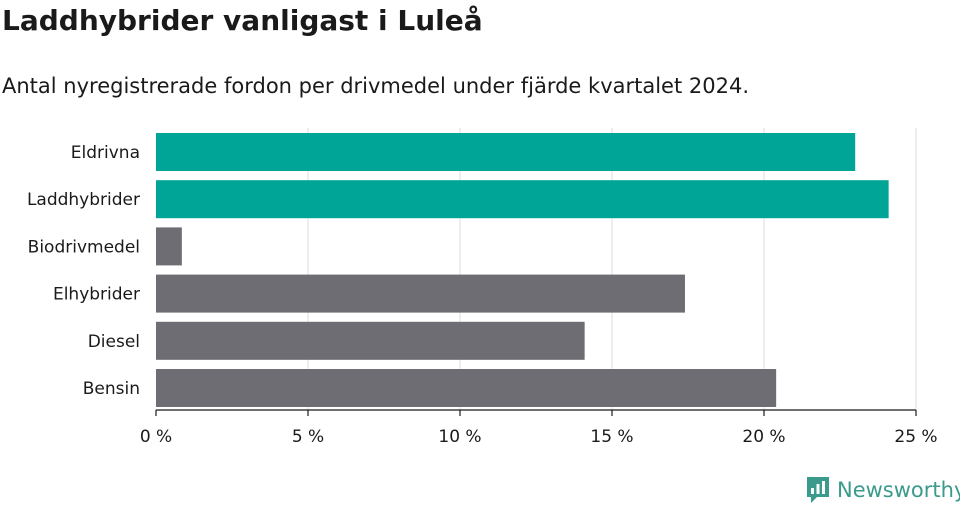  I want to click on bar-diesel, so click(370, 340).